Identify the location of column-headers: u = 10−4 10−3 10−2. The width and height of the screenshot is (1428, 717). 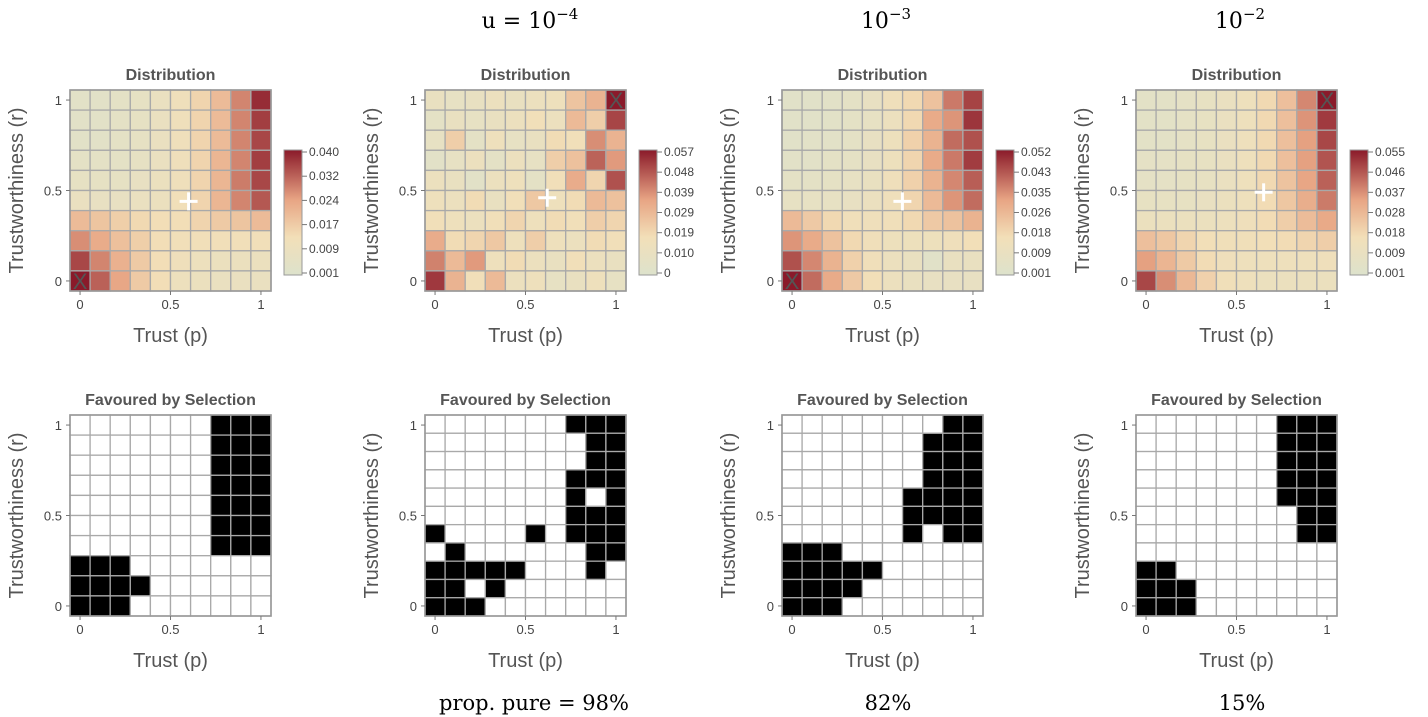
(873, 19).